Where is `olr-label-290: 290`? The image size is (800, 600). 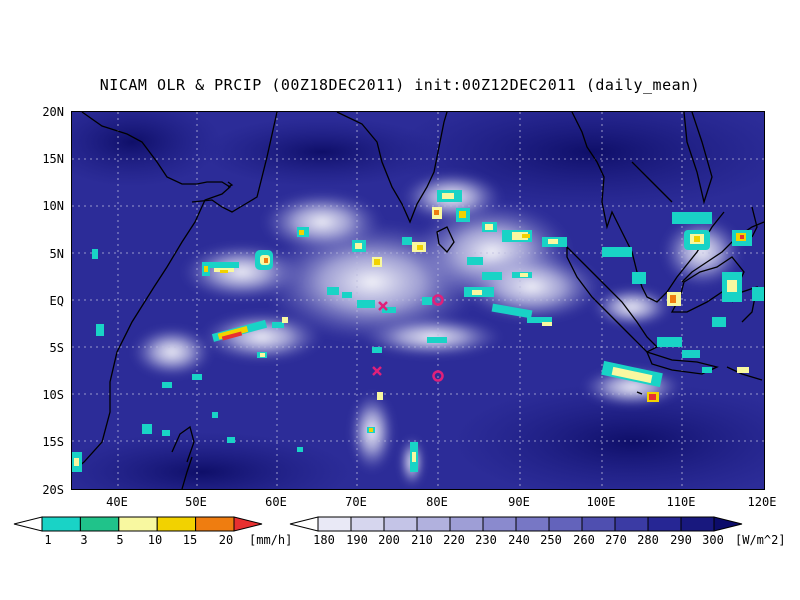 olr-label-290: 290 is located at coordinates (681, 540).